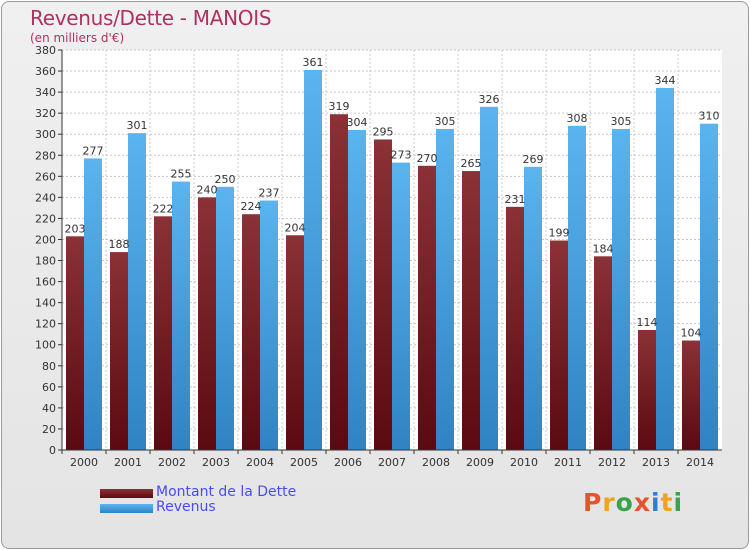  I want to click on x-tick-label: 2013, so click(656, 462).